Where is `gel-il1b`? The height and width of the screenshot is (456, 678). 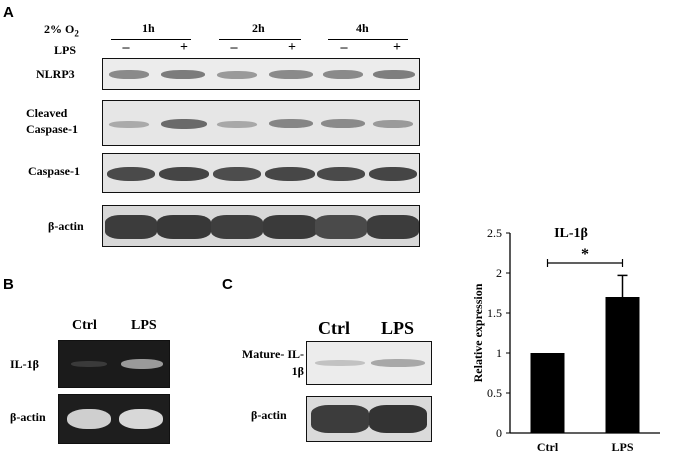 gel-il1b is located at coordinates (114, 364).